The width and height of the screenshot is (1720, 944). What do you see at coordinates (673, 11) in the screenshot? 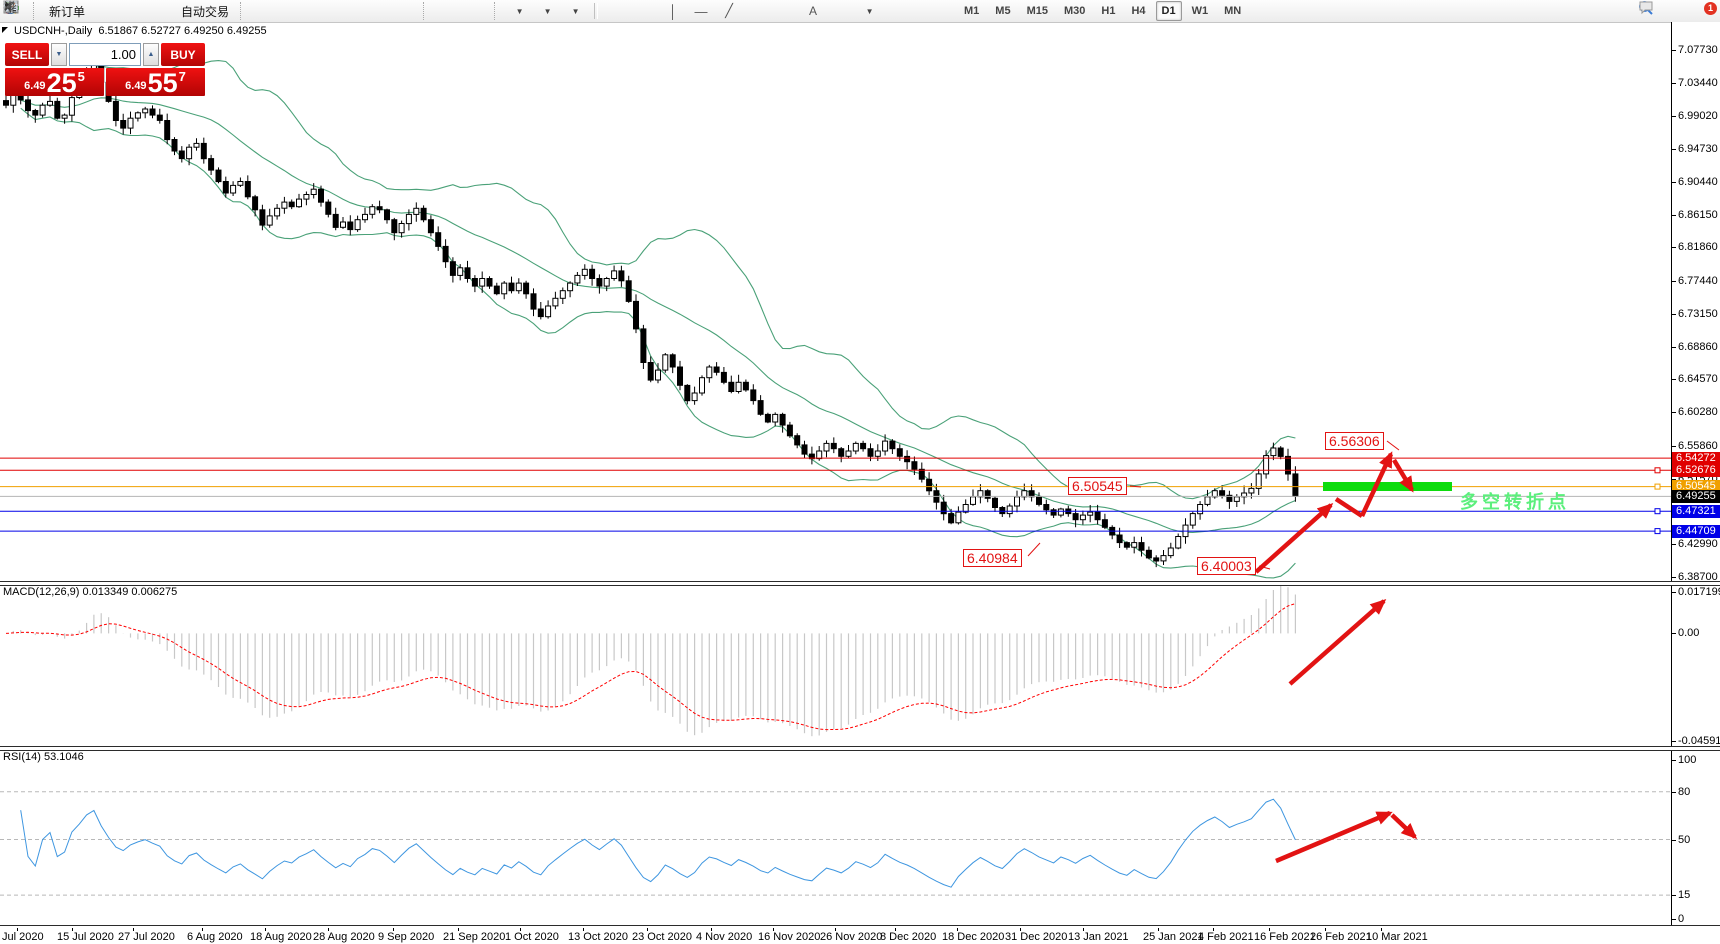
I see `vertical-line-icon: │` at bounding box center [673, 11].